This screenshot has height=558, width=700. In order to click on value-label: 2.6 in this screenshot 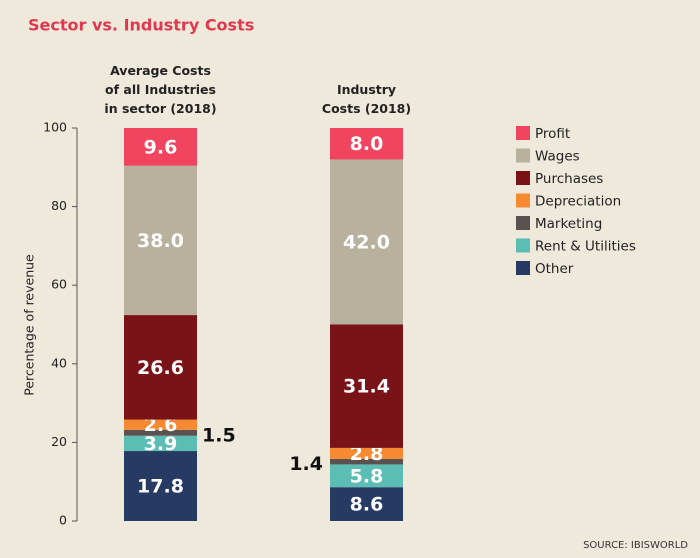, I will do `click(161, 425)`.